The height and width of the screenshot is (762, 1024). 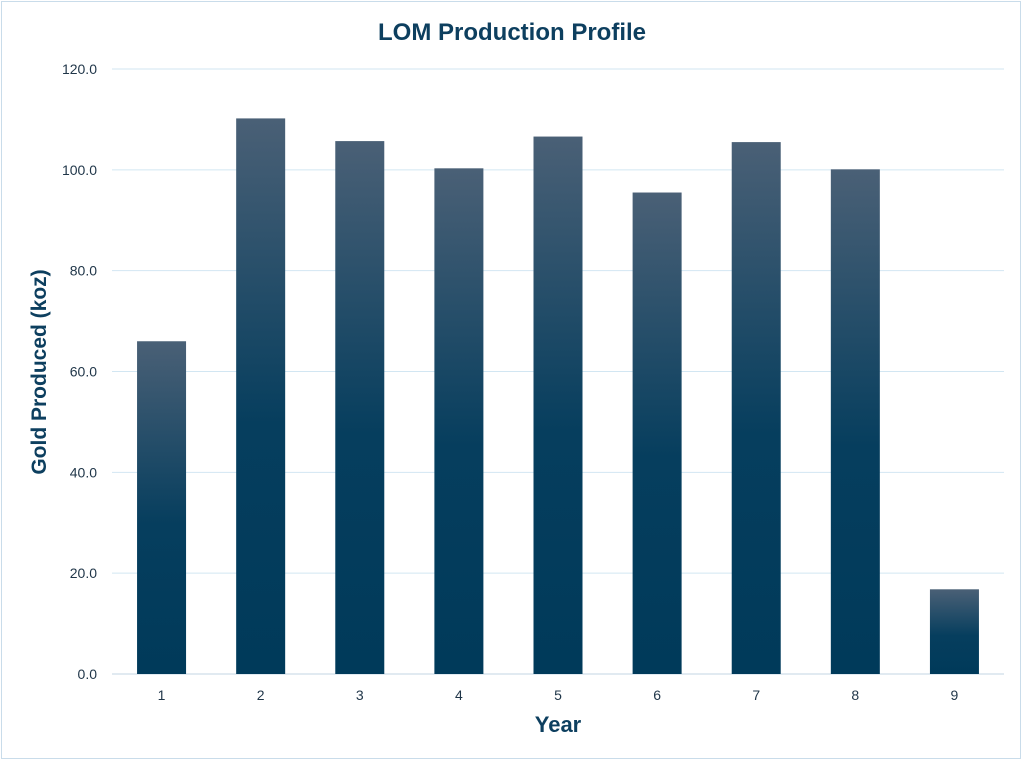 I want to click on x-tick-label: 6, so click(x=657, y=695).